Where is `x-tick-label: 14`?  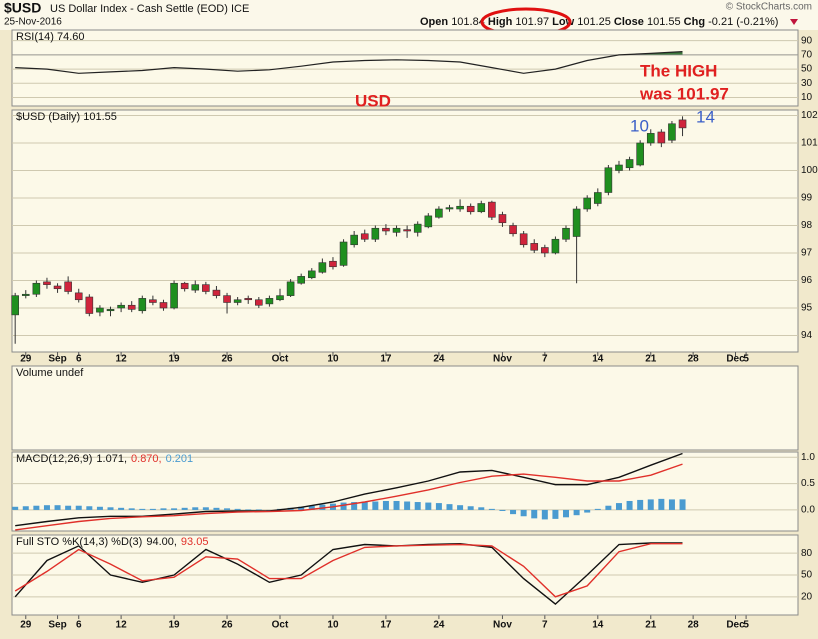 x-tick-label: 14 is located at coordinates (598, 359).